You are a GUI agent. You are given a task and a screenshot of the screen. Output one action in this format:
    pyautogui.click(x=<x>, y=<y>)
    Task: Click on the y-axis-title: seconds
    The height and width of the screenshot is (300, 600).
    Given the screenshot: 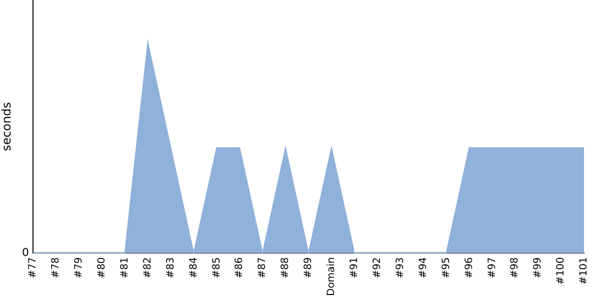 What is the action you would take?
    pyautogui.click(x=7, y=127)
    